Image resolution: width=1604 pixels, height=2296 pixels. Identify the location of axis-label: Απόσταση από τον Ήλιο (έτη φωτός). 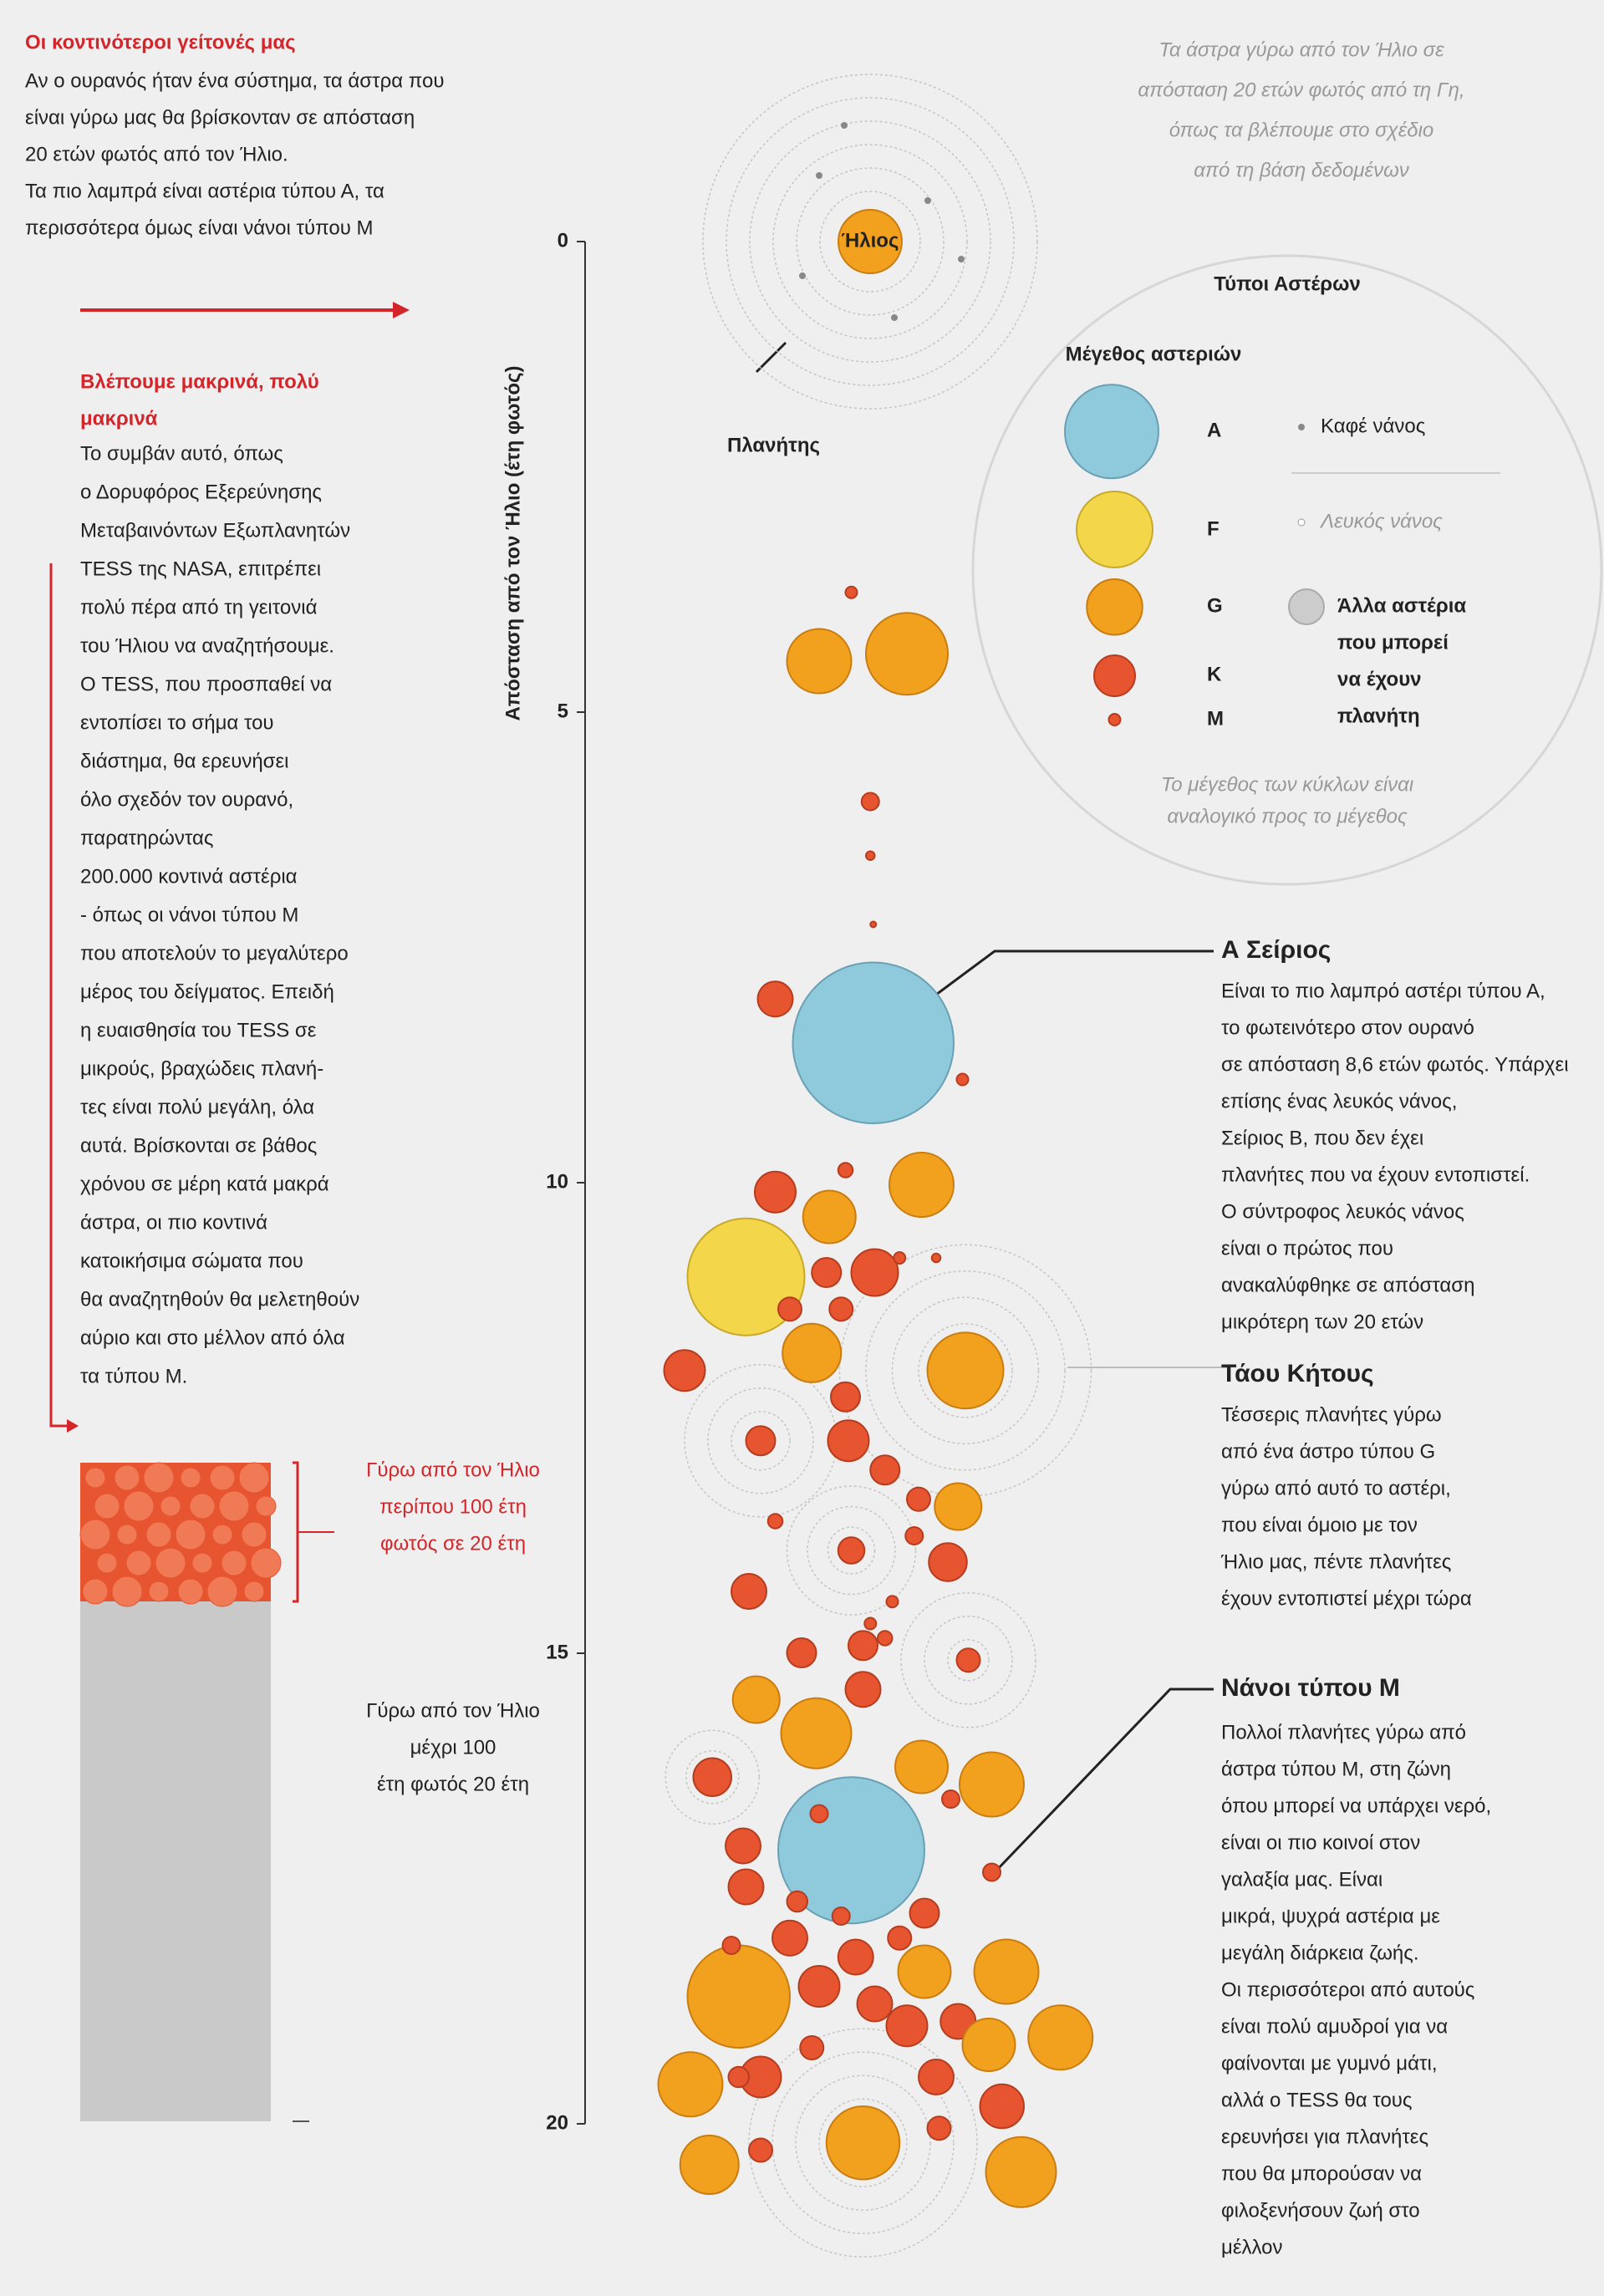
(513, 542).